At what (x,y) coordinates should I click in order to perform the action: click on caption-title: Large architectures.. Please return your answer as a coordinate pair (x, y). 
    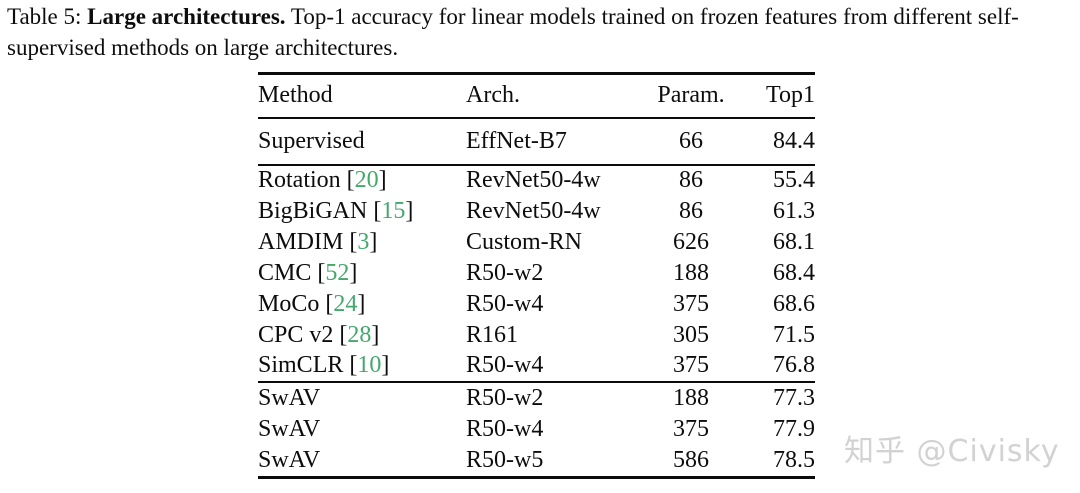
    Looking at the image, I should click on (186, 16).